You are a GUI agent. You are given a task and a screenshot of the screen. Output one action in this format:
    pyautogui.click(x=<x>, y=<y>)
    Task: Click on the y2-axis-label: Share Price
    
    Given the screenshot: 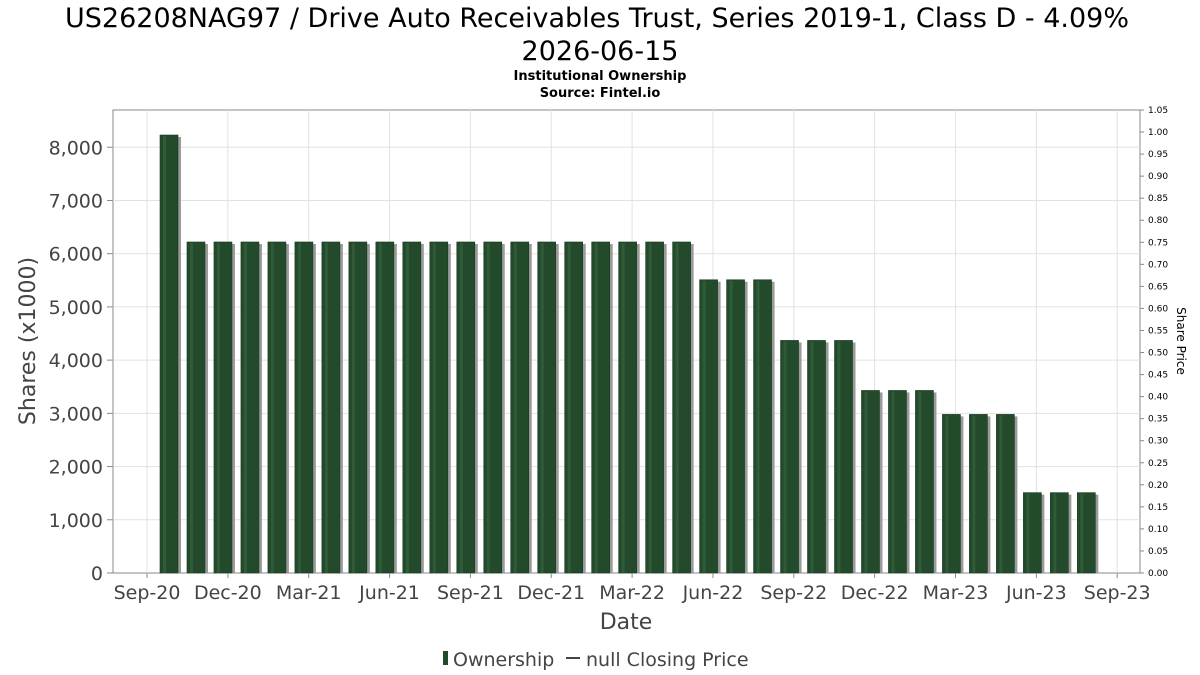 What is the action you would take?
    pyautogui.click(x=1181, y=341)
    